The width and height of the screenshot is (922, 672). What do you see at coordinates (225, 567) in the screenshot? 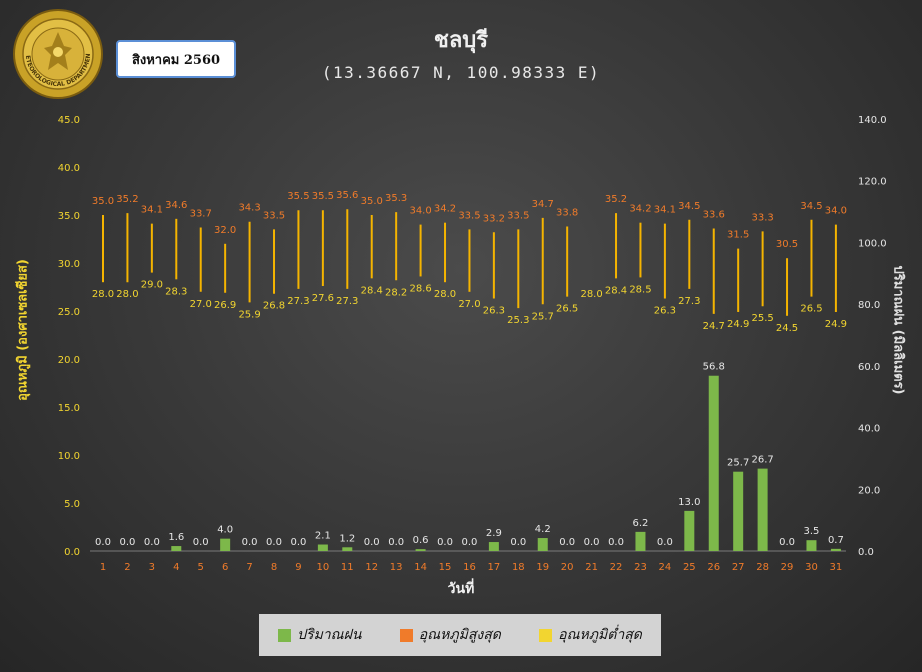
I see `day-tick-label: 6` at bounding box center [225, 567].